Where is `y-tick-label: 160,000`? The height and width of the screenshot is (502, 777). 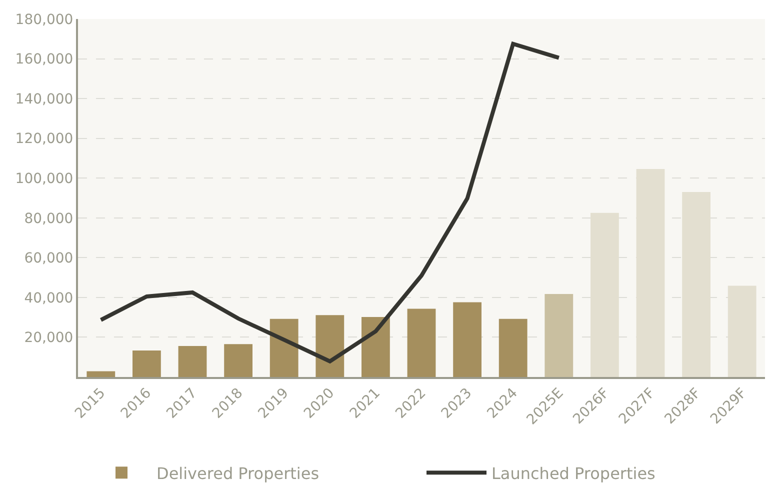
y-tick-label: 160,000 is located at coordinates (44, 60).